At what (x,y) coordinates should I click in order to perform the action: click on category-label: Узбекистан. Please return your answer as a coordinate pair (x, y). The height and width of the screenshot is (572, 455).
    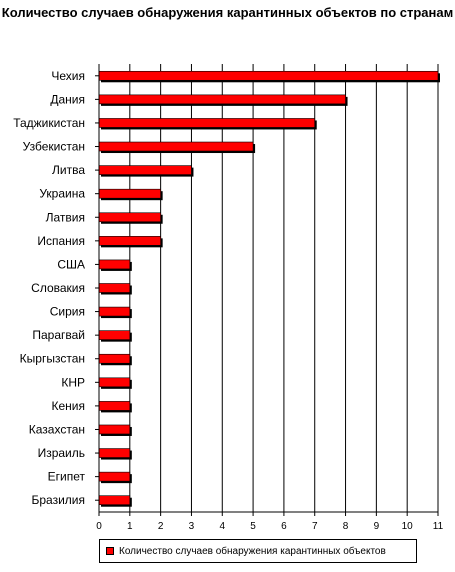
    Looking at the image, I should click on (54, 147).